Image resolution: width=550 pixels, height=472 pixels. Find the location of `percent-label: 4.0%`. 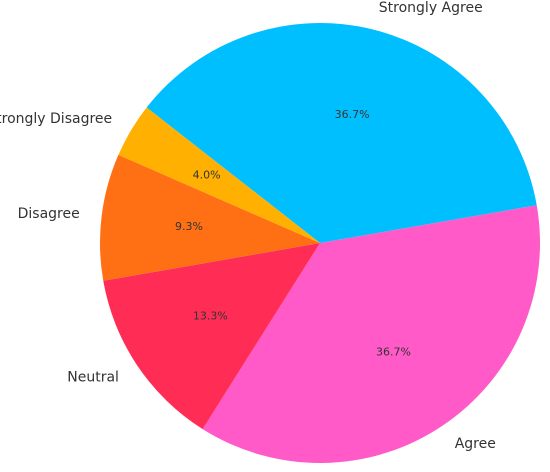

percent-label: 4.0% is located at coordinates (207, 174).